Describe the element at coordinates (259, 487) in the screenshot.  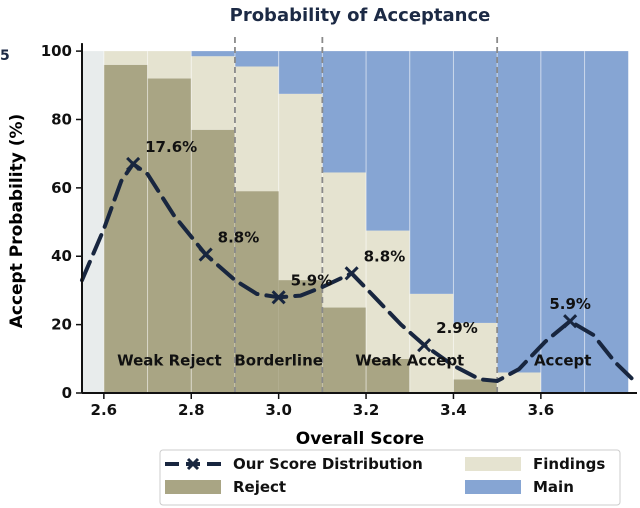
I see `legend-label-2: Reject` at that location.